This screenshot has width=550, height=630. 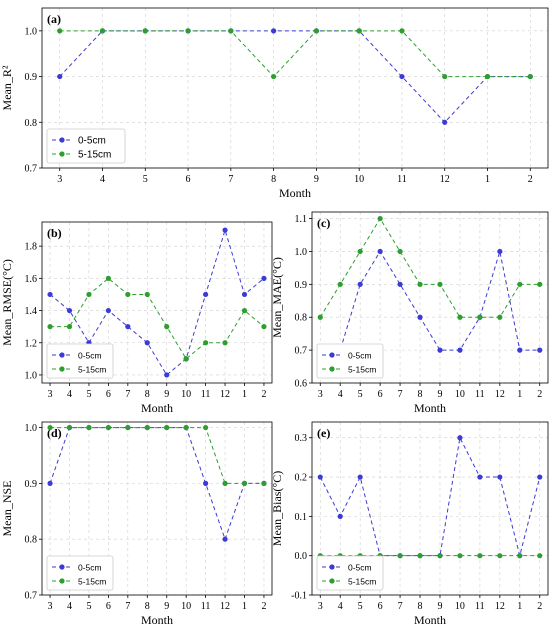 I want to click on y-tick-label: 1.1, so click(x=301, y=219).